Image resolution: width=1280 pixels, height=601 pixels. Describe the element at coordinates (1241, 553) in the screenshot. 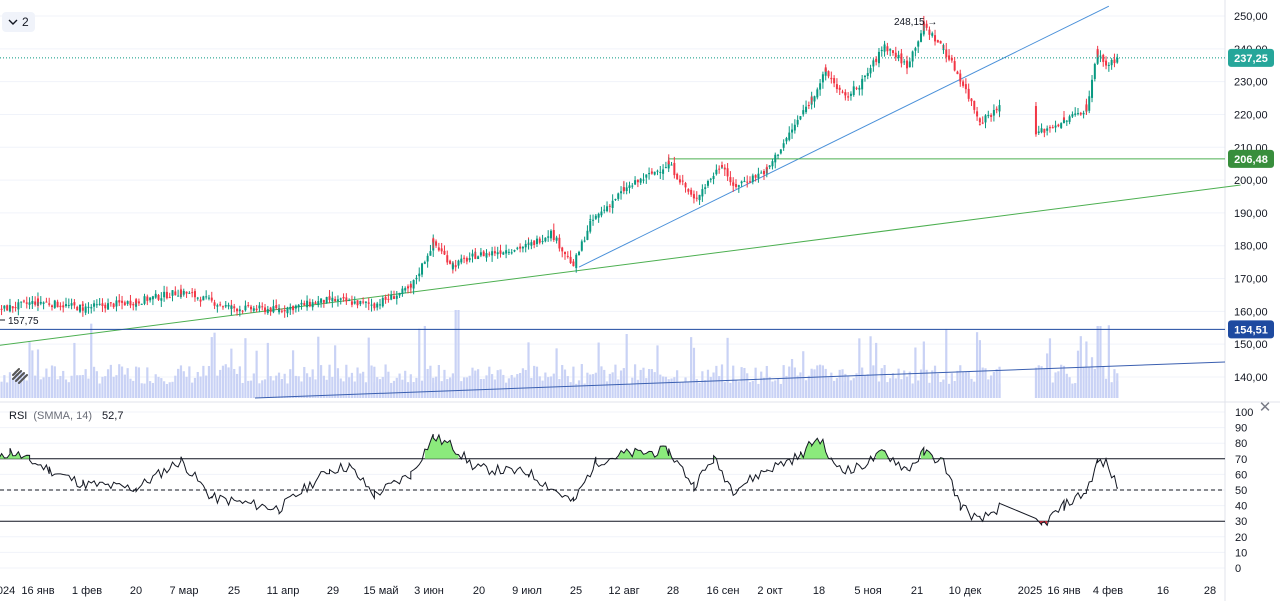

I see `rsi-axis-label: 10` at that location.